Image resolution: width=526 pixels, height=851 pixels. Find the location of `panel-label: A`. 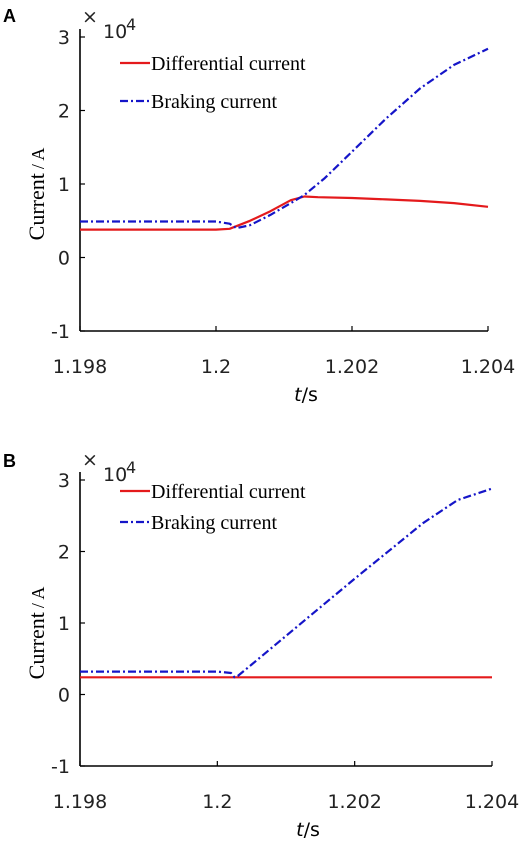

panel-label: A is located at coordinates (9, 16).